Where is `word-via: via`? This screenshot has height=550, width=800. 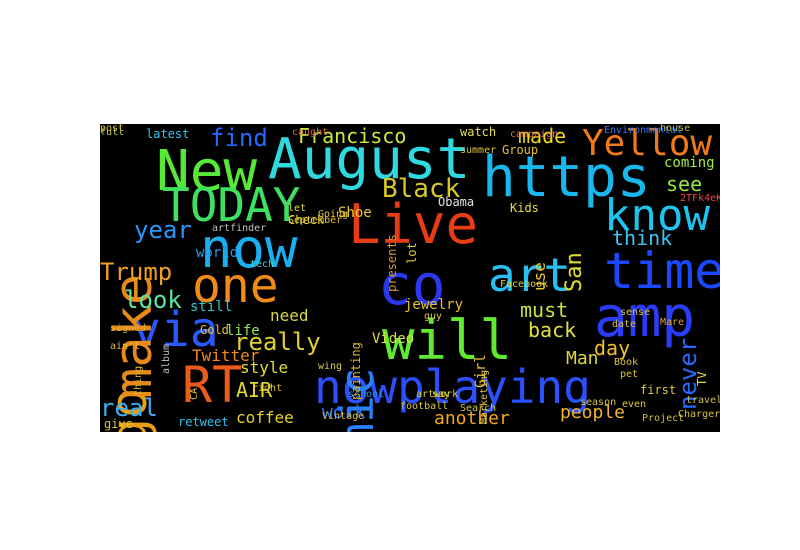
word-via: via is located at coordinates (175, 330).